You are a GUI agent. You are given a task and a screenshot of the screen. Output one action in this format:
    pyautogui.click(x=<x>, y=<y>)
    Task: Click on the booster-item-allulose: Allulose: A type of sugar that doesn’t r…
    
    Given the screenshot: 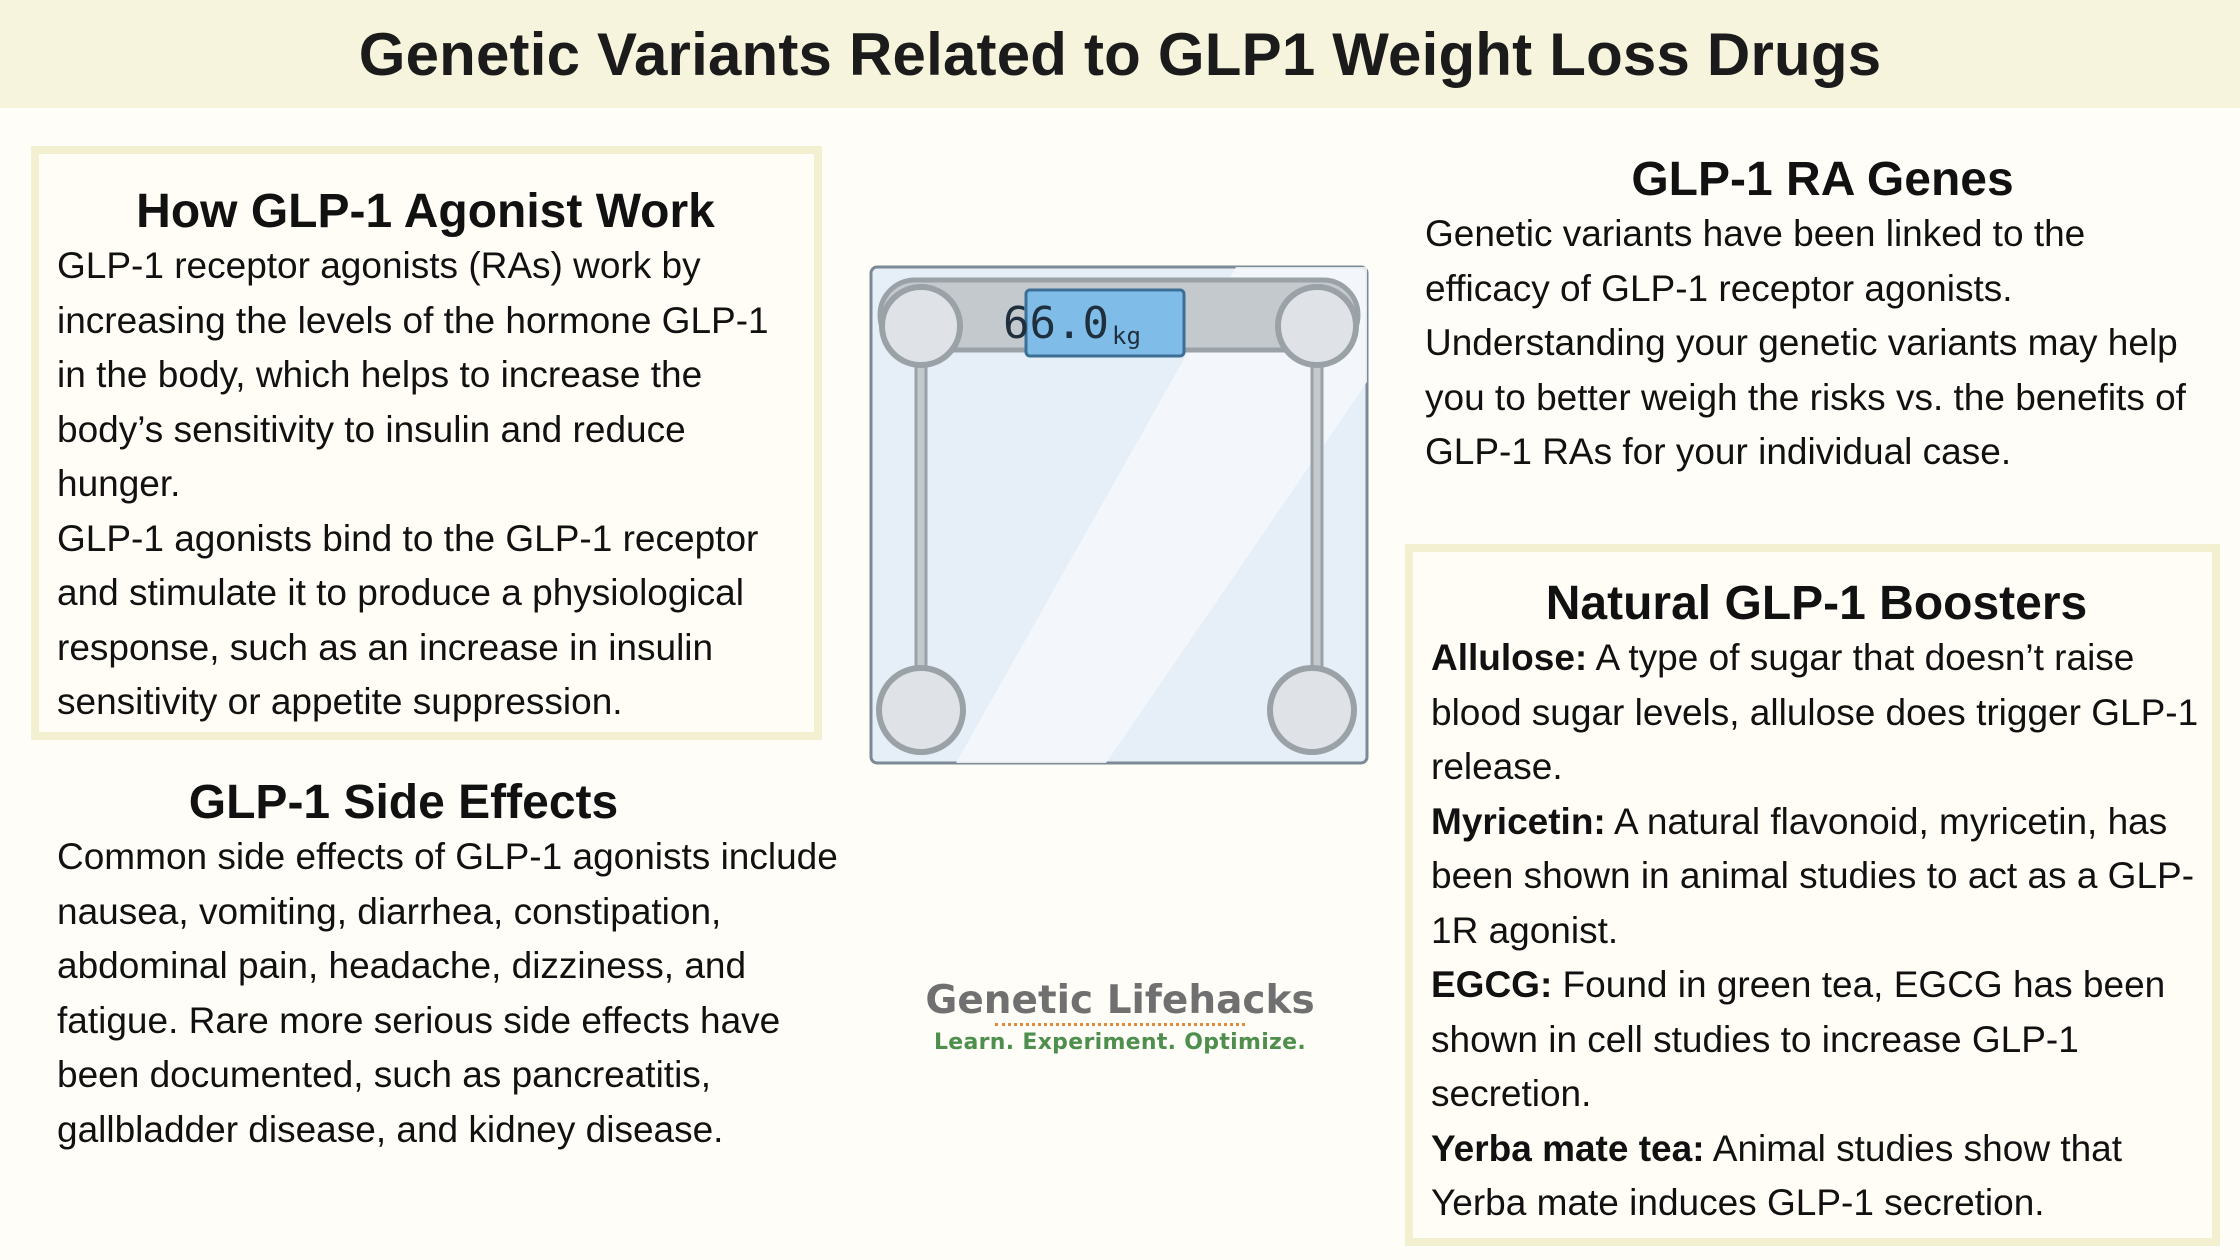 What is the action you would take?
    pyautogui.click(x=1816, y=713)
    